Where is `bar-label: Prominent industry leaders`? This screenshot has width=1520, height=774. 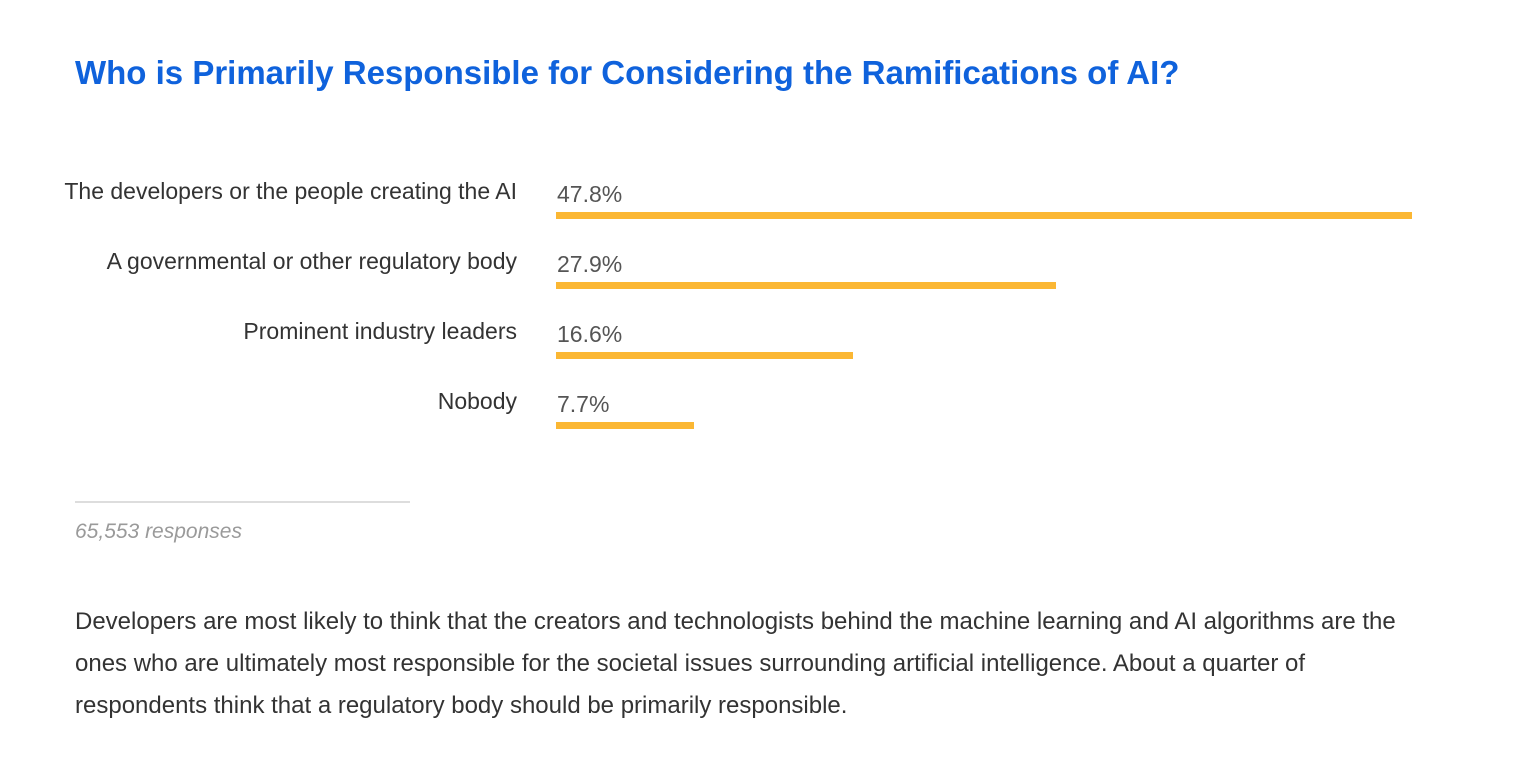 bar-label: Prominent industry leaders is located at coordinates (380, 331).